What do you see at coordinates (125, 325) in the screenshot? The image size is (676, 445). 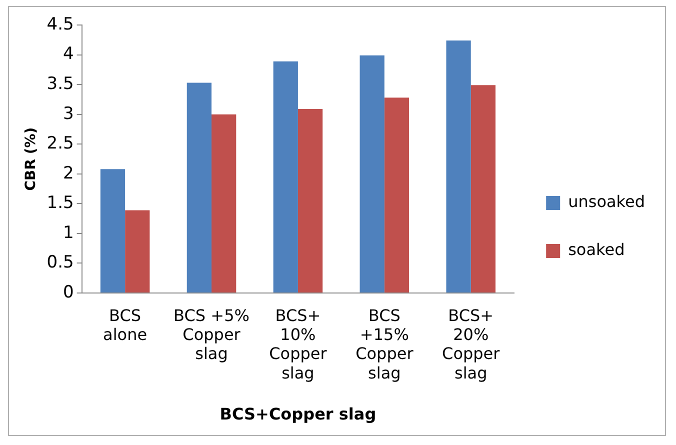 I see `x-tick-label: BCS alone` at bounding box center [125, 325].